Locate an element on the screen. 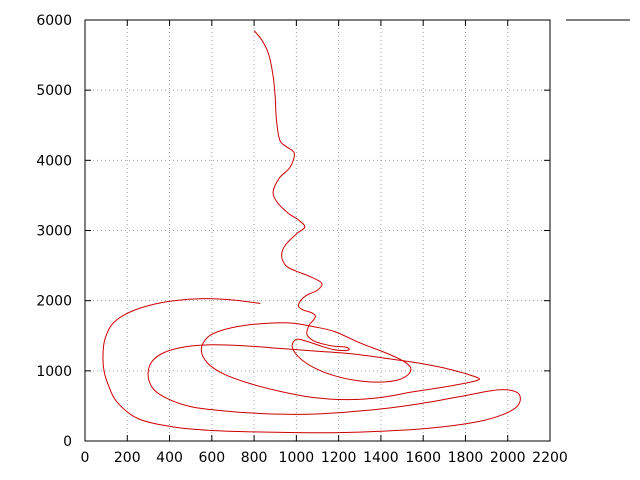 Image resolution: width=640 pixels, height=480 pixels. y-tick-label: 0 is located at coordinates (67, 442).